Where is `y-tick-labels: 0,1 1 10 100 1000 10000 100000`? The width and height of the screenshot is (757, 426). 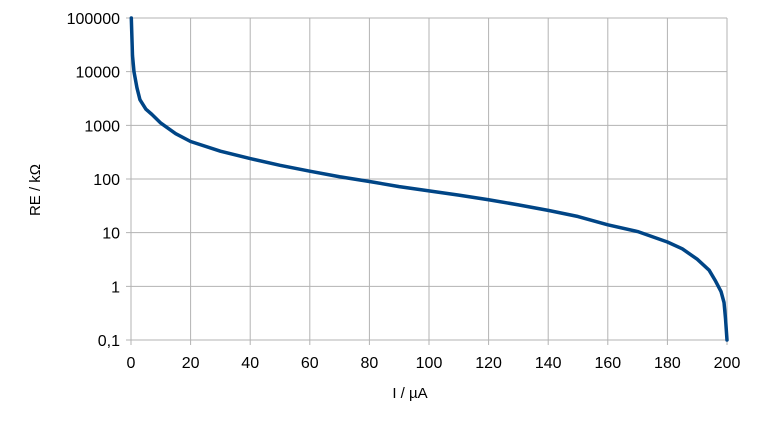 y-tick-labels: 0,1 1 10 100 1000 10000 100000 is located at coordinates (93, 180).